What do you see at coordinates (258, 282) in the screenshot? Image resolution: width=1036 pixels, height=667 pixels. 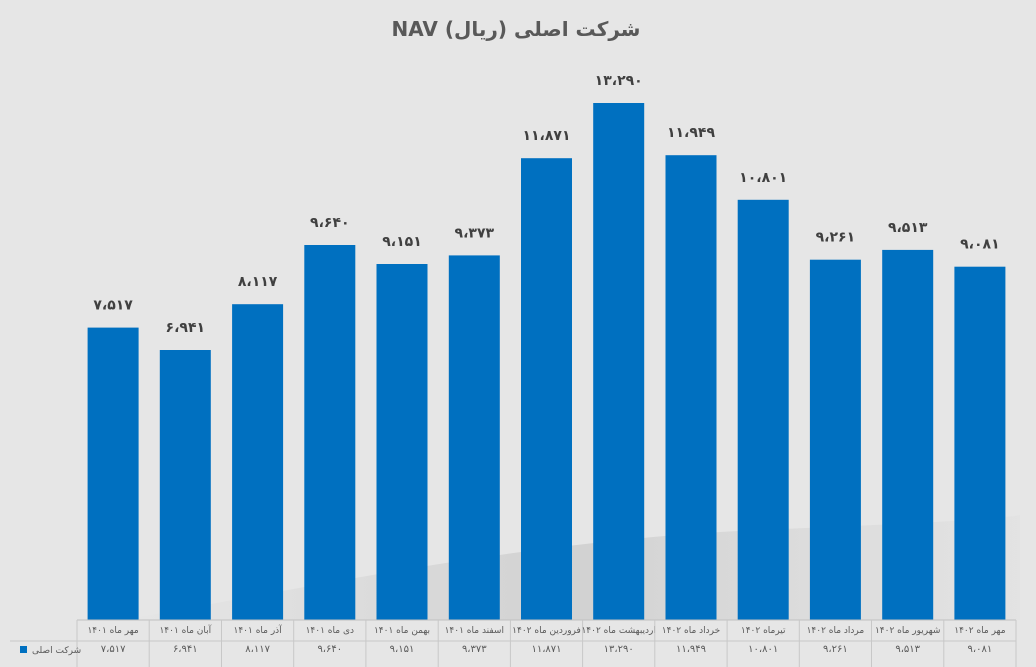 I see `data-label-3: ۸،۱۱۷` at bounding box center [258, 282].